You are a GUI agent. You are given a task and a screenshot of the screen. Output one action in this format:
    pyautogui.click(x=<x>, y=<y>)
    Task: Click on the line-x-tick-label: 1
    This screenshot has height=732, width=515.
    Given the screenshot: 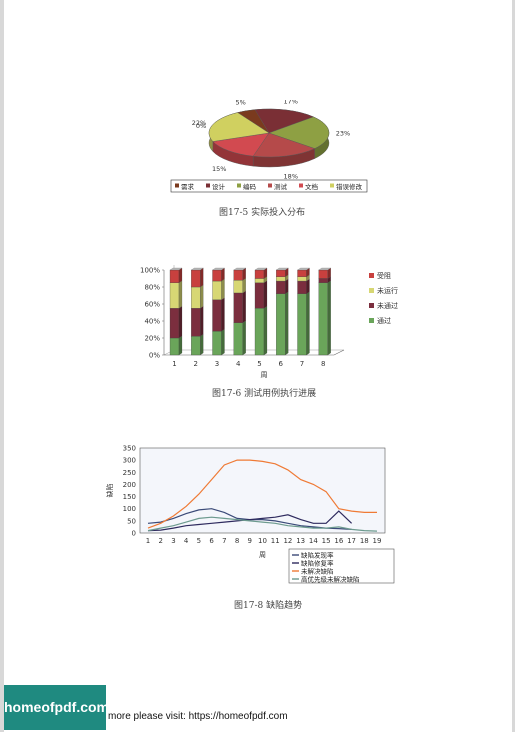 What is the action you would take?
    pyautogui.click(x=148, y=541)
    